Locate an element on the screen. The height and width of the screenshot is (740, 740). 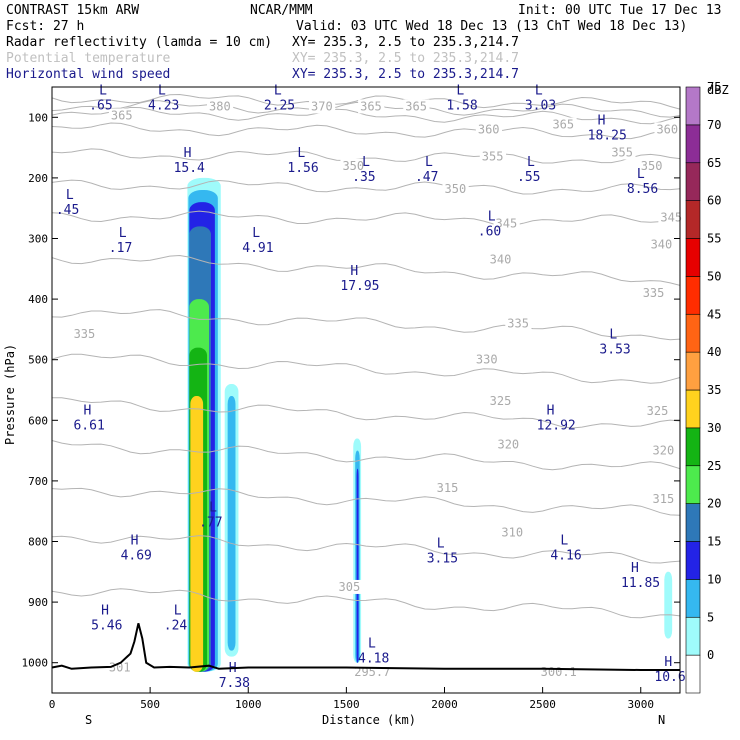
wind-extremum-value: 6.61 is located at coordinates (88, 425).